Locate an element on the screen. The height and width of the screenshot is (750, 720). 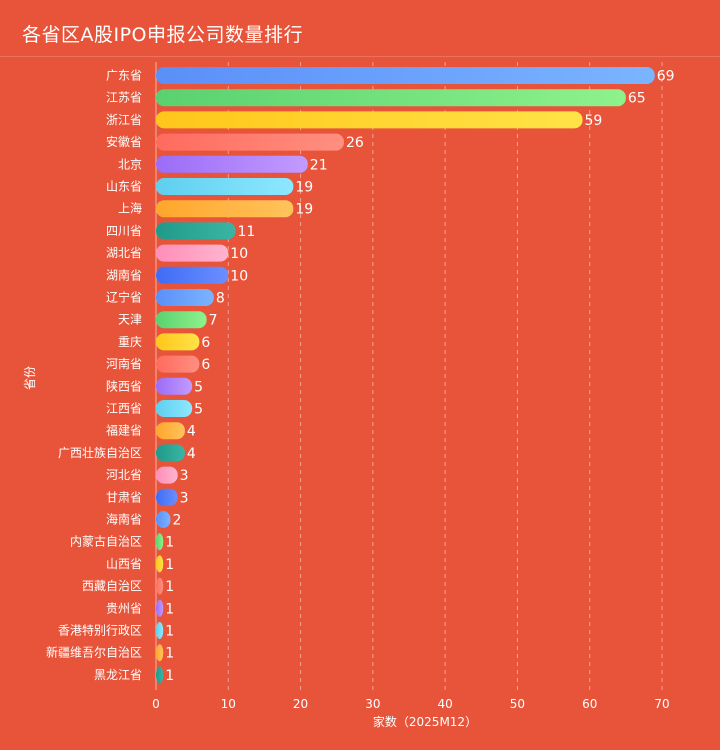
y-tick-label: 黑龙江省 is located at coordinates (118, 675).